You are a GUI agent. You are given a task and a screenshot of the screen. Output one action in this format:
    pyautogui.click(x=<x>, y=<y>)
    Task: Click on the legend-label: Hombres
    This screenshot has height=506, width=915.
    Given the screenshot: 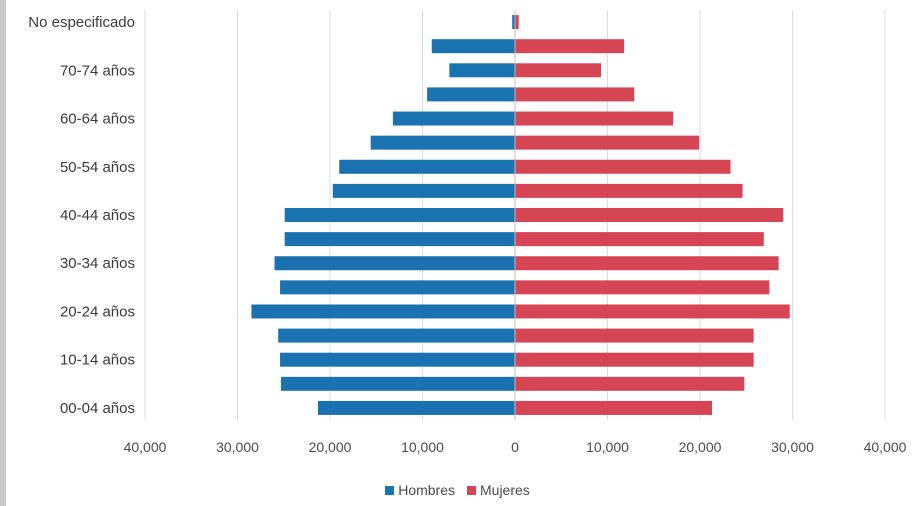 What is the action you would take?
    pyautogui.click(x=426, y=490)
    